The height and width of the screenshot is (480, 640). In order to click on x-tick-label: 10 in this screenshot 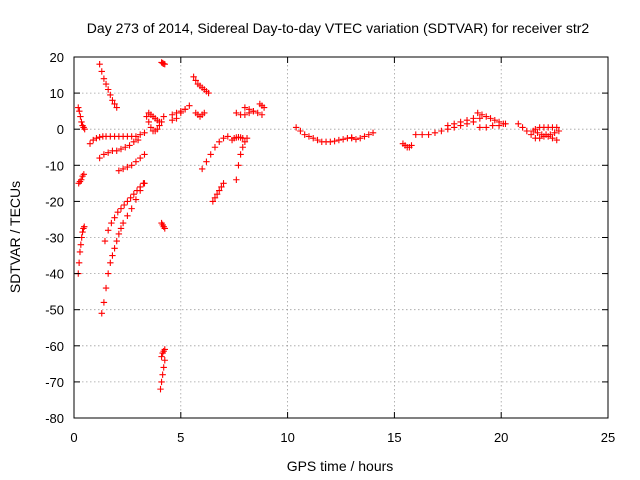, I will do `click(287, 437)`.